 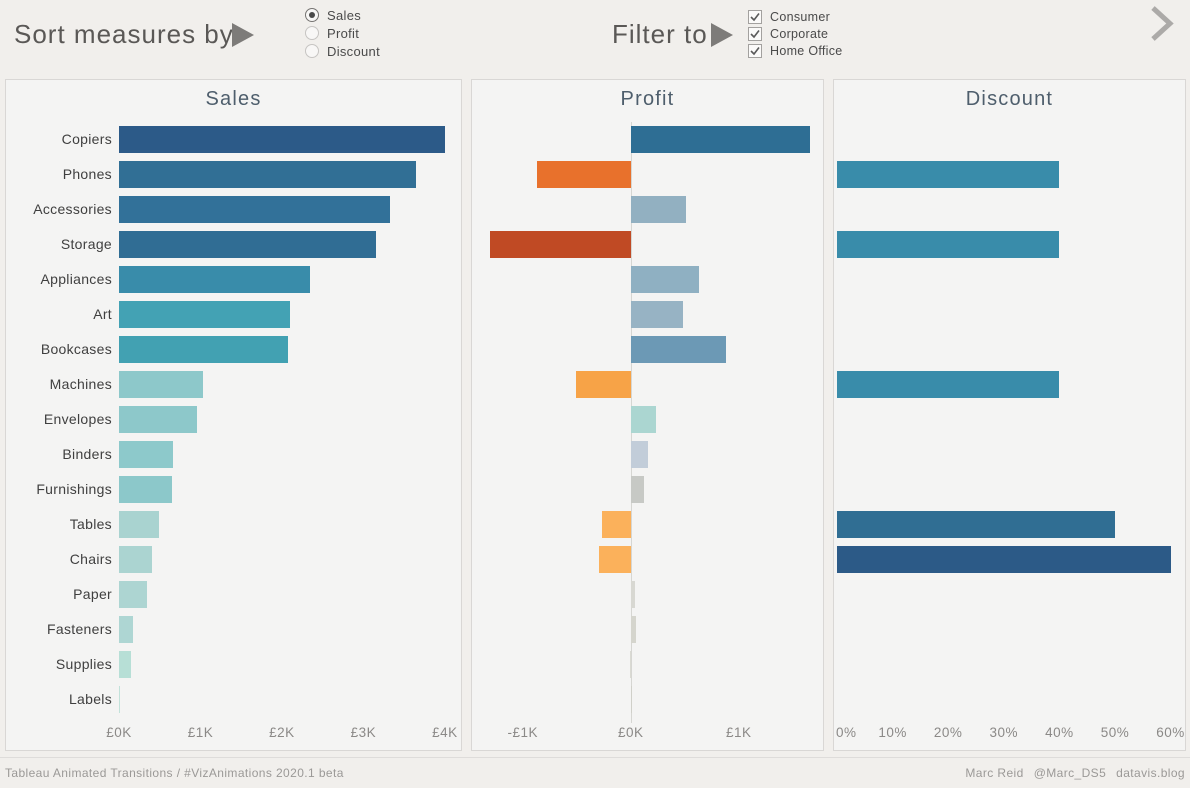 I want to click on radio-option-sales: Sales, so click(x=342, y=15).